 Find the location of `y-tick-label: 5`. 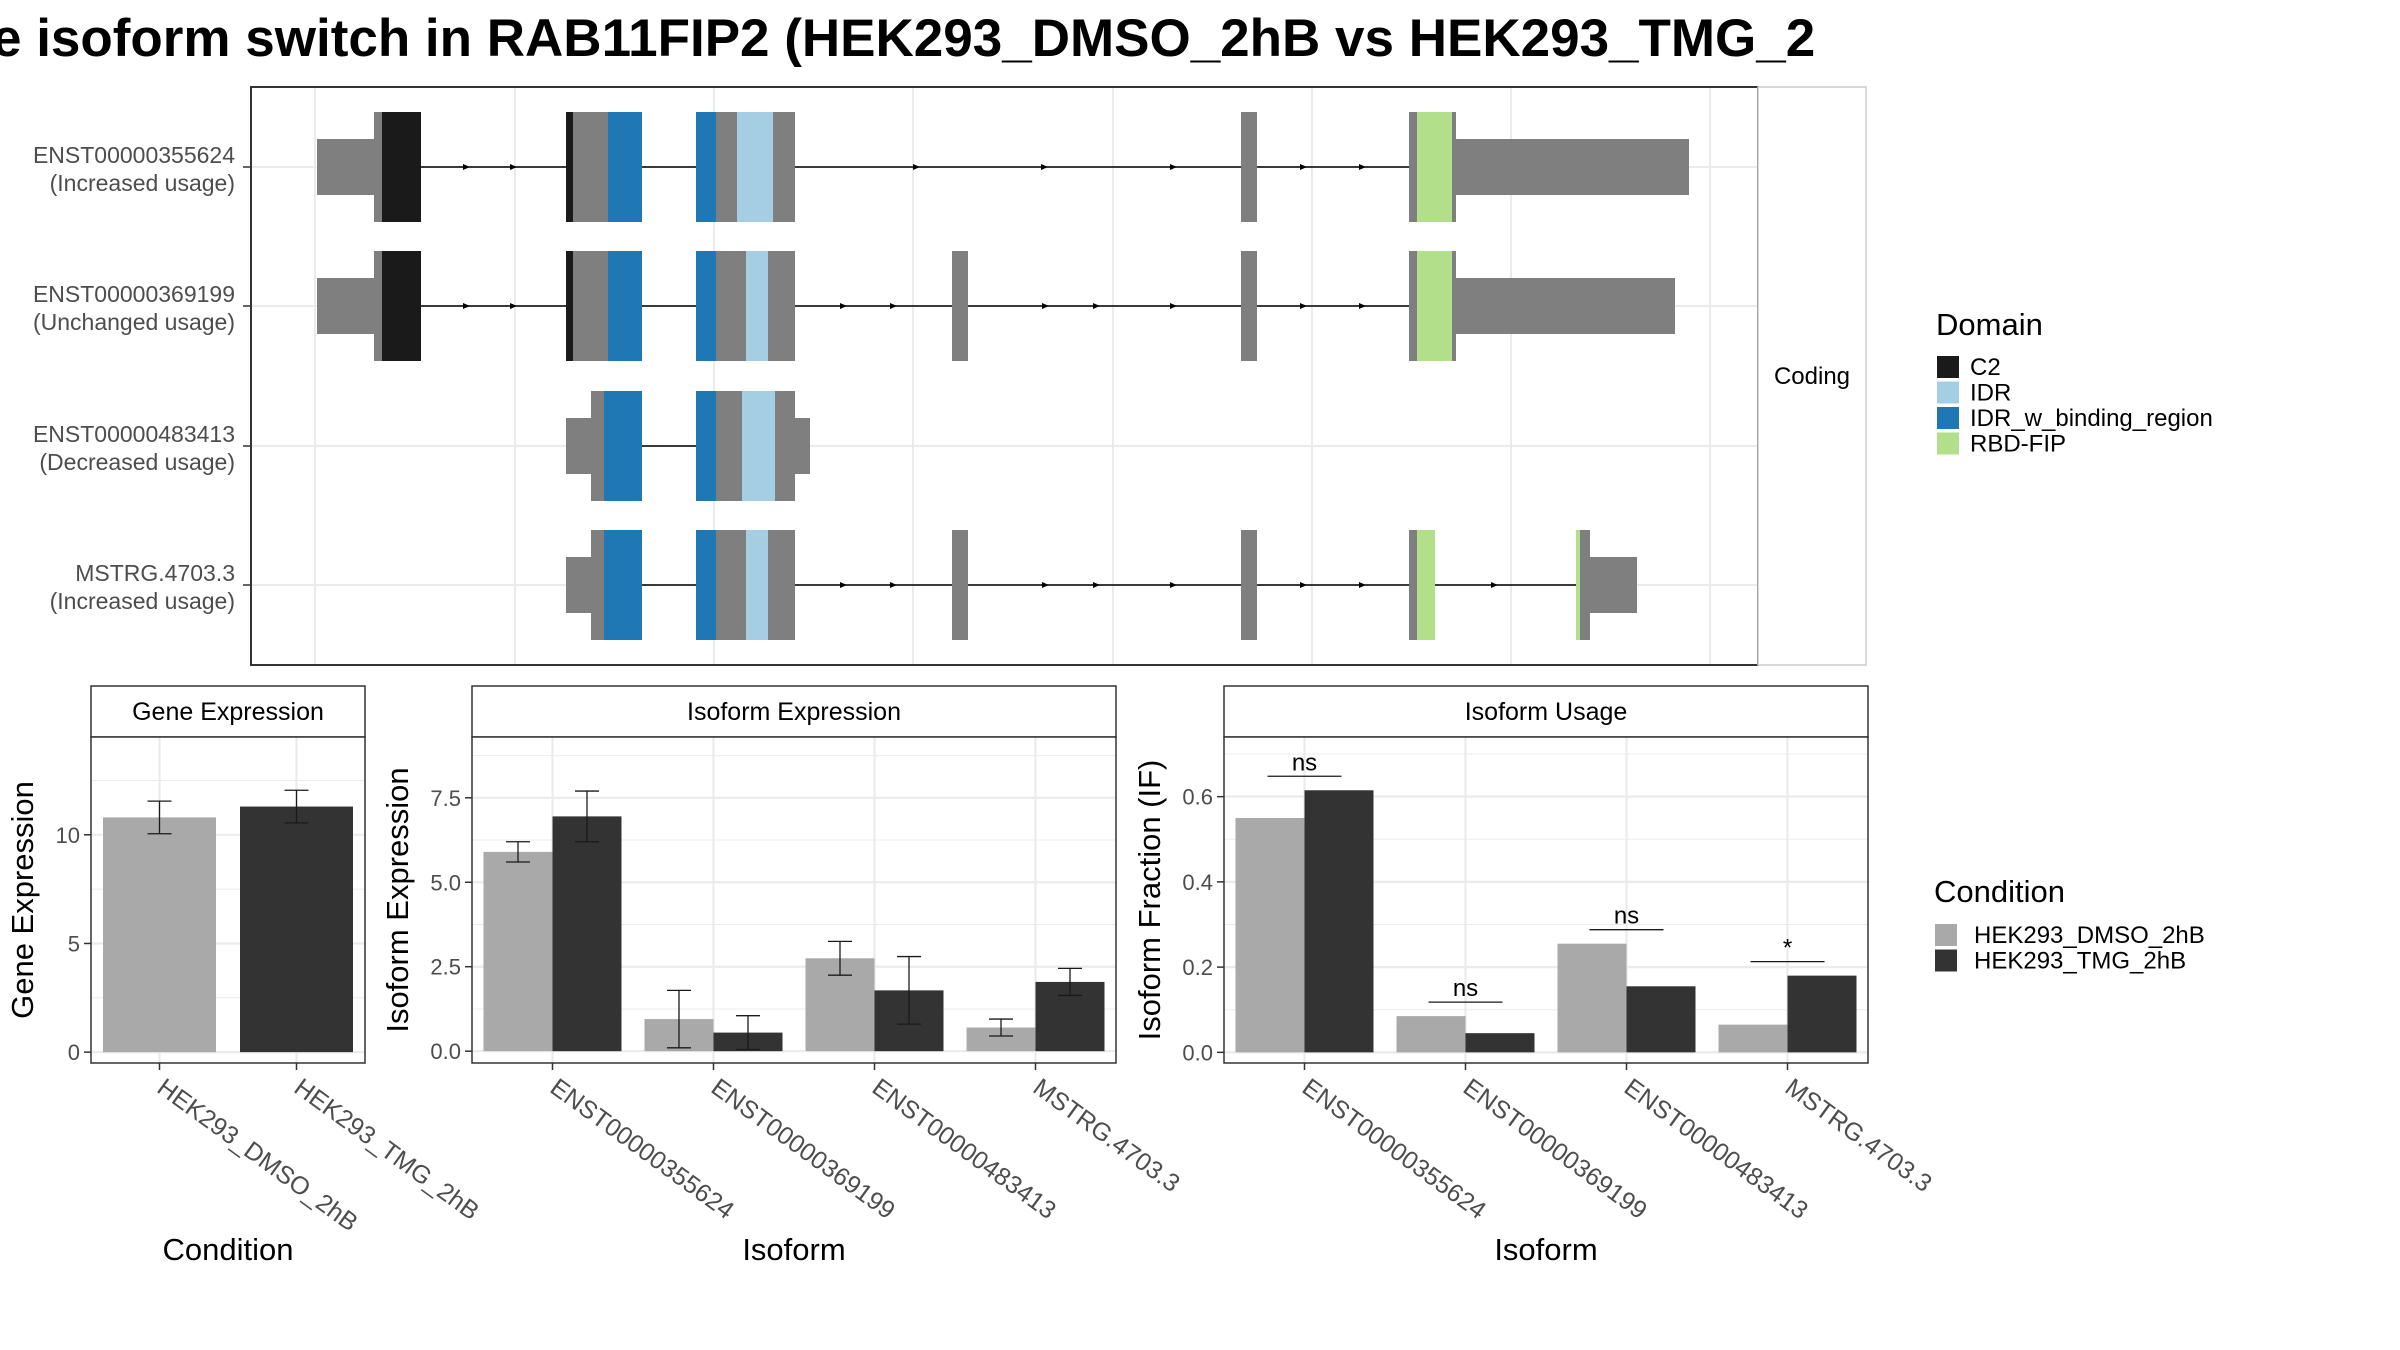

y-tick-label: 5 is located at coordinates (74, 943).